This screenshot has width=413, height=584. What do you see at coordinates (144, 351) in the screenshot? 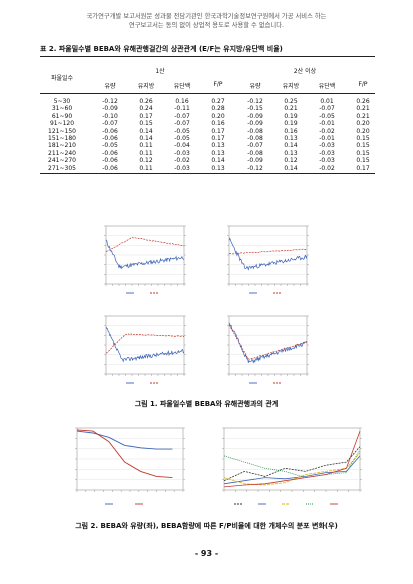
I see `figure1-chart-c` at bounding box center [144, 351].